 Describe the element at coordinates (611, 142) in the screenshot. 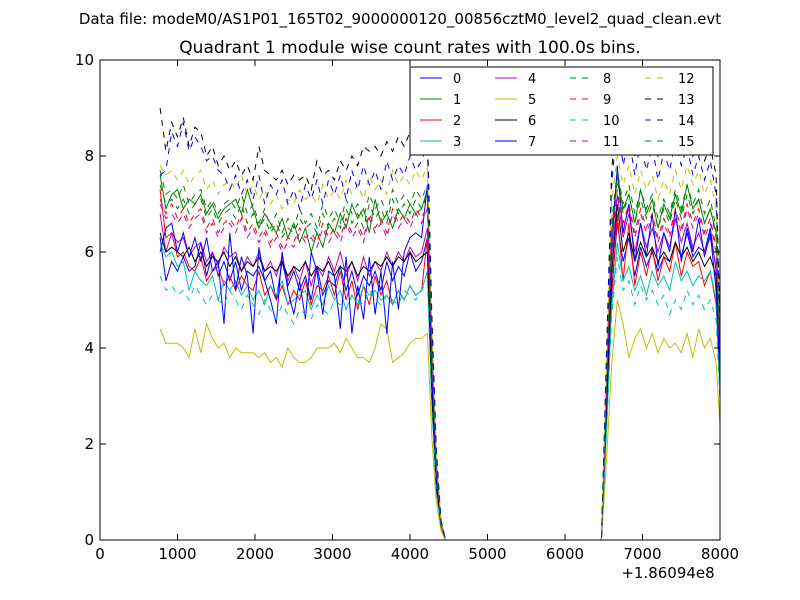

I see `legend-label-11: 11` at that location.